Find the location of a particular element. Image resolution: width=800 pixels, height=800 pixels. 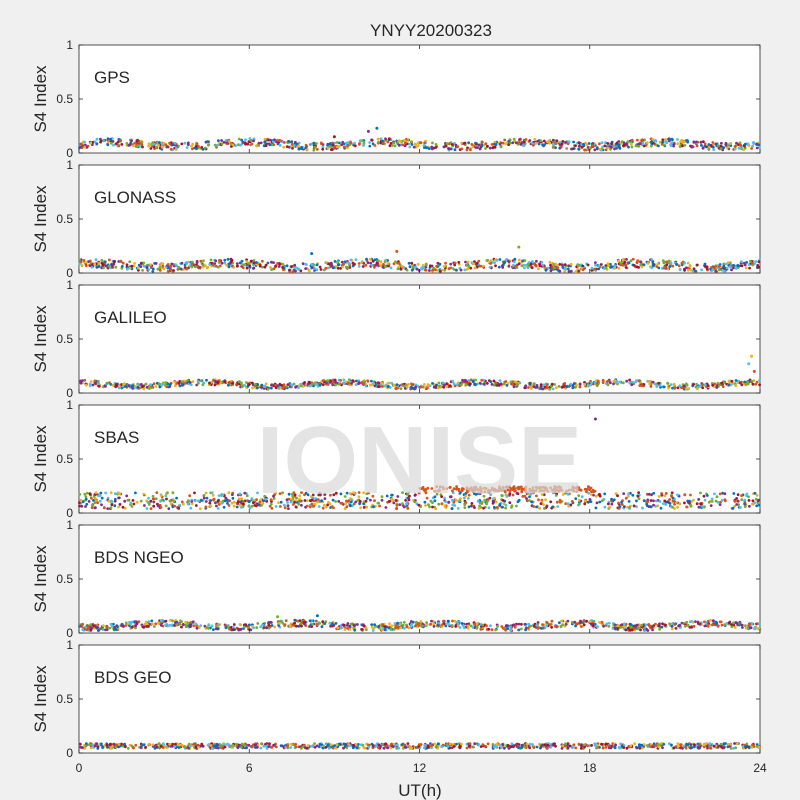

spike-point is located at coordinates (312, 254).